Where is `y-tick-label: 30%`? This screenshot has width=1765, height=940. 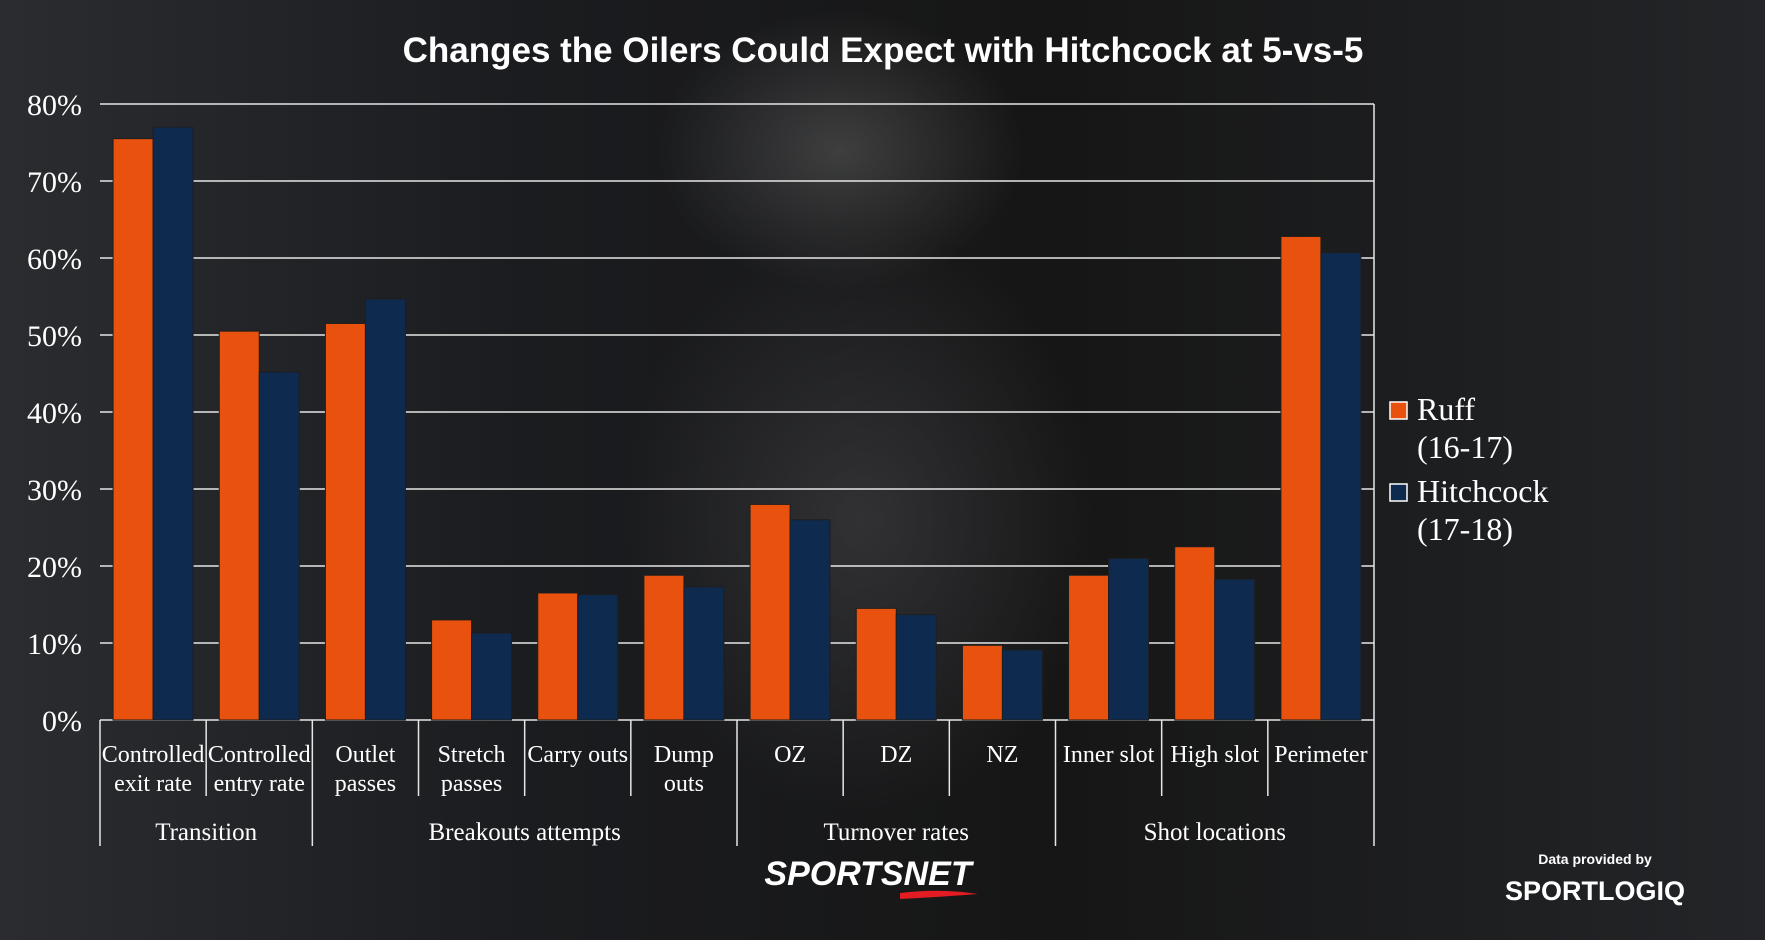 y-tick-label: 30% is located at coordinates (54, 490).